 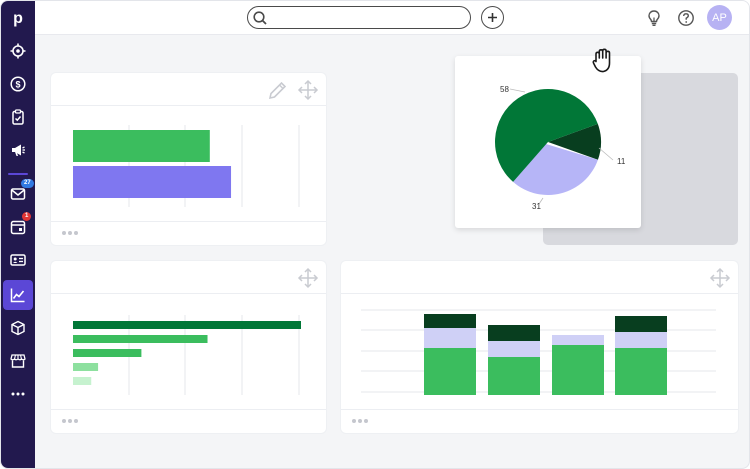 I want to click on envelope-icon, so click(x=18, y=194).